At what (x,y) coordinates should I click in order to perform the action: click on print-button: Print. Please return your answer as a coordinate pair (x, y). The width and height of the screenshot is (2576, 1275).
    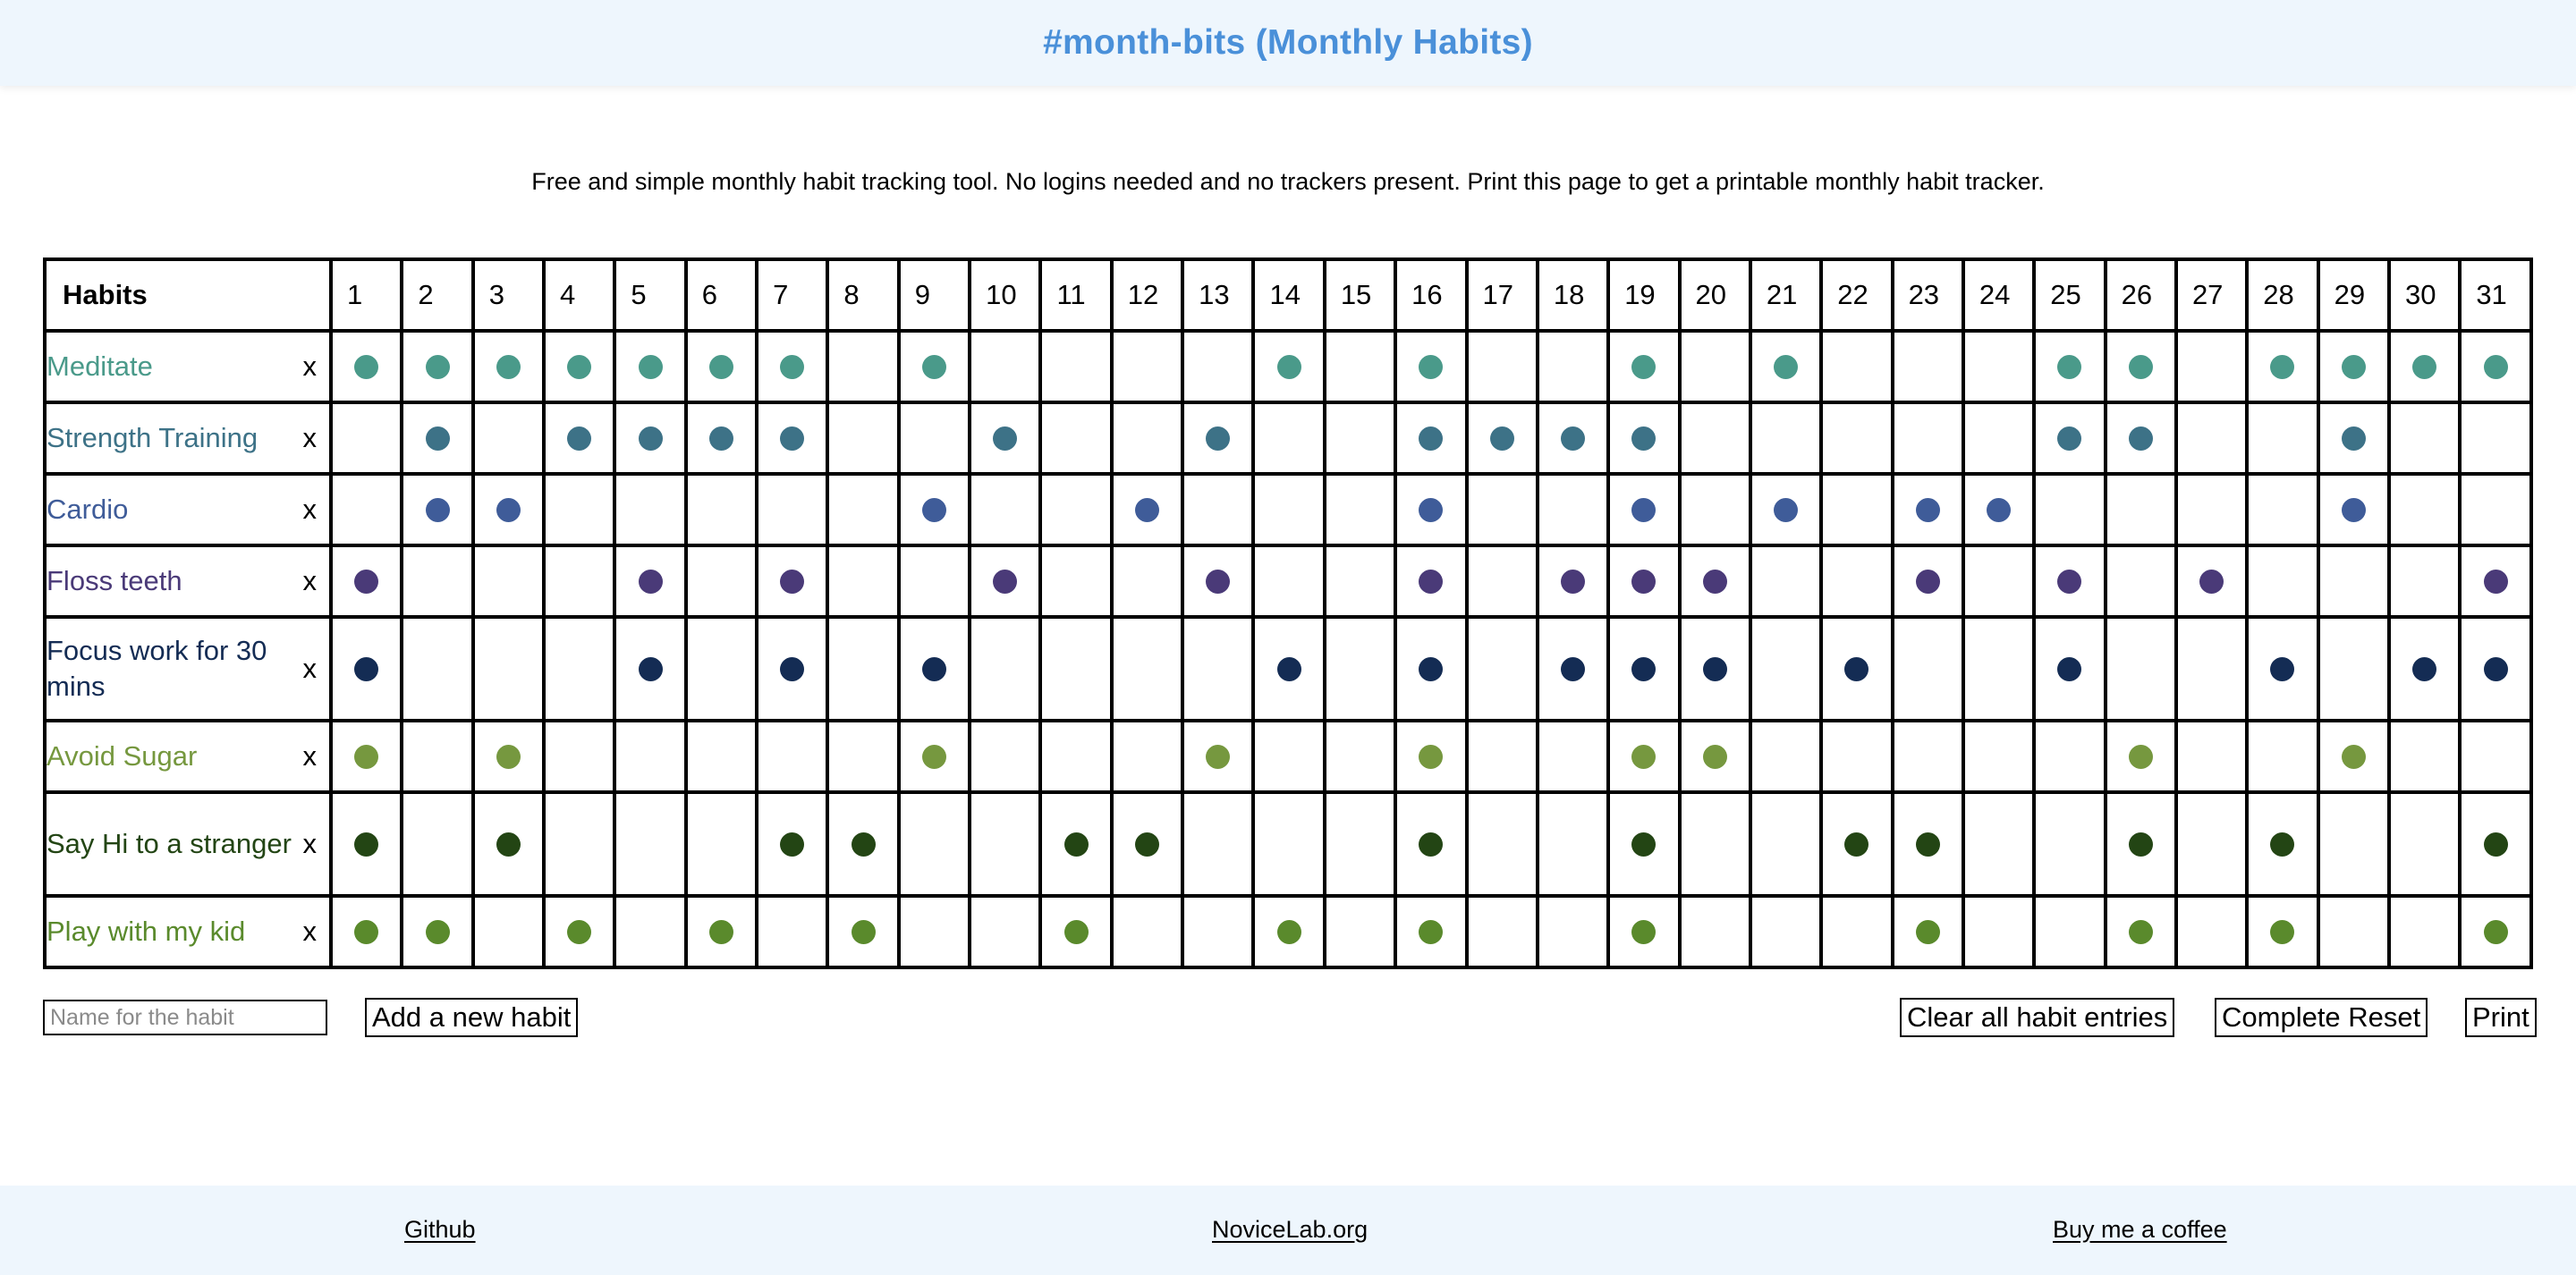
    Looking at the image, I should click on (2501, 1017).